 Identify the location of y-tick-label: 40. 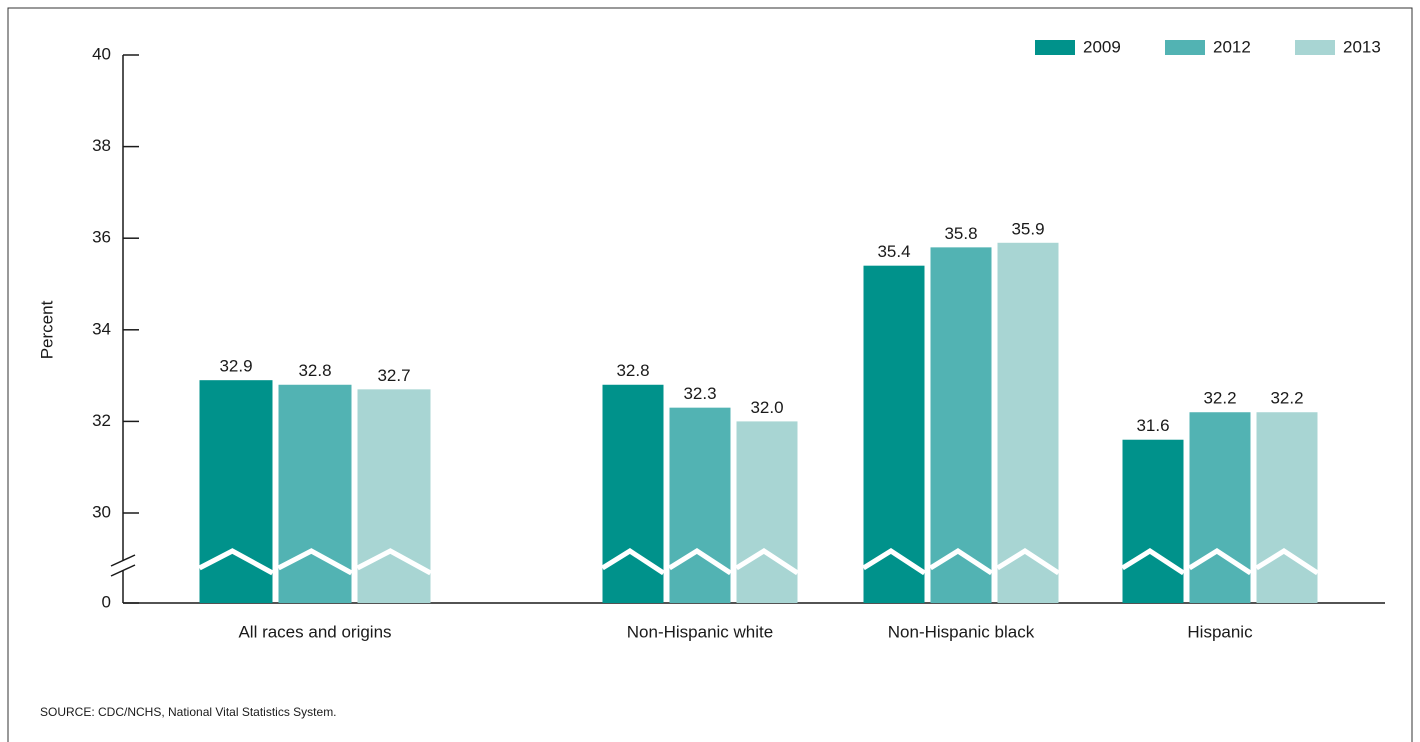
(101, 53).